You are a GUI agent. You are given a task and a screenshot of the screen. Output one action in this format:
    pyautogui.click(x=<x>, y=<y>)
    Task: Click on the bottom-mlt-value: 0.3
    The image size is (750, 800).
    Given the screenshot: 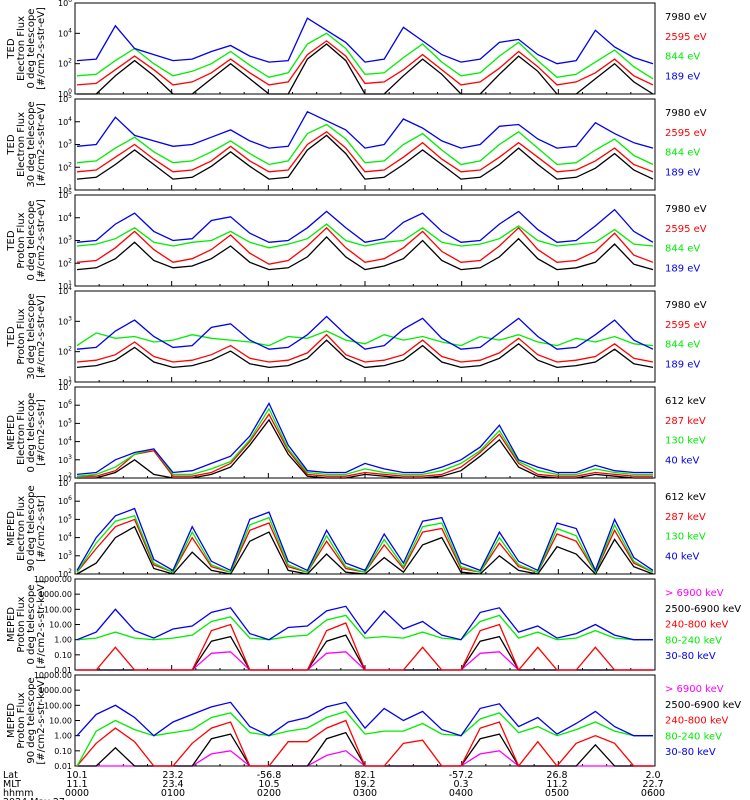 What is the action you would take?
    pyautogui.click(x=460, y=784)
    